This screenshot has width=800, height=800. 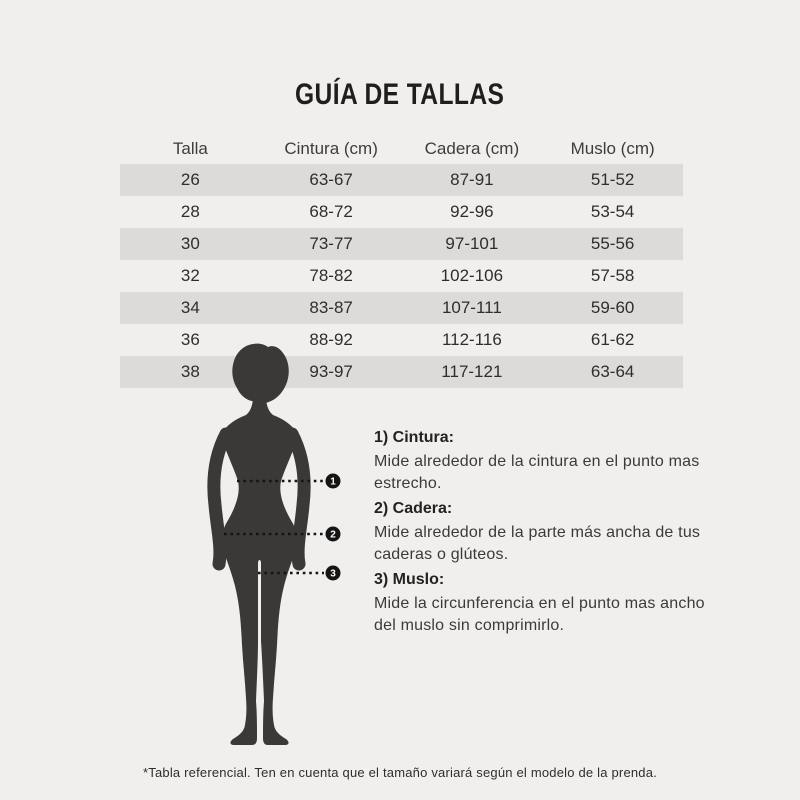 I want to click on instruction-muslo-heading: 3) Muslo:, so click(x=409, y=579).